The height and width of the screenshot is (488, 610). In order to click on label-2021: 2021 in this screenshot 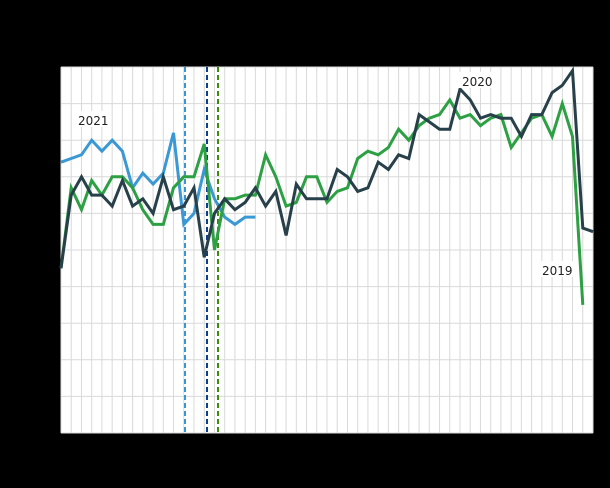, I will do `click(93, 121)`.